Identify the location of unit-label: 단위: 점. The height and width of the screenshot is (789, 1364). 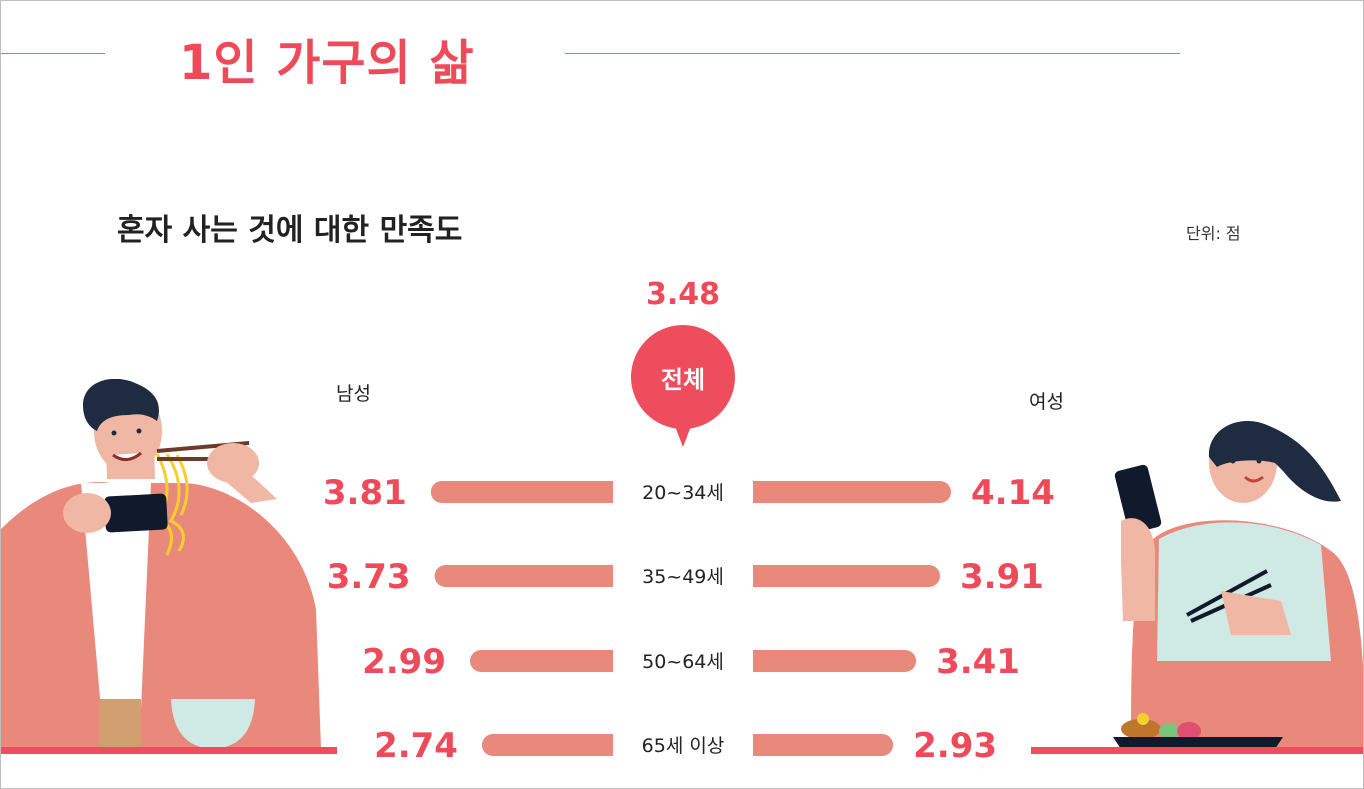
(1213, 233).